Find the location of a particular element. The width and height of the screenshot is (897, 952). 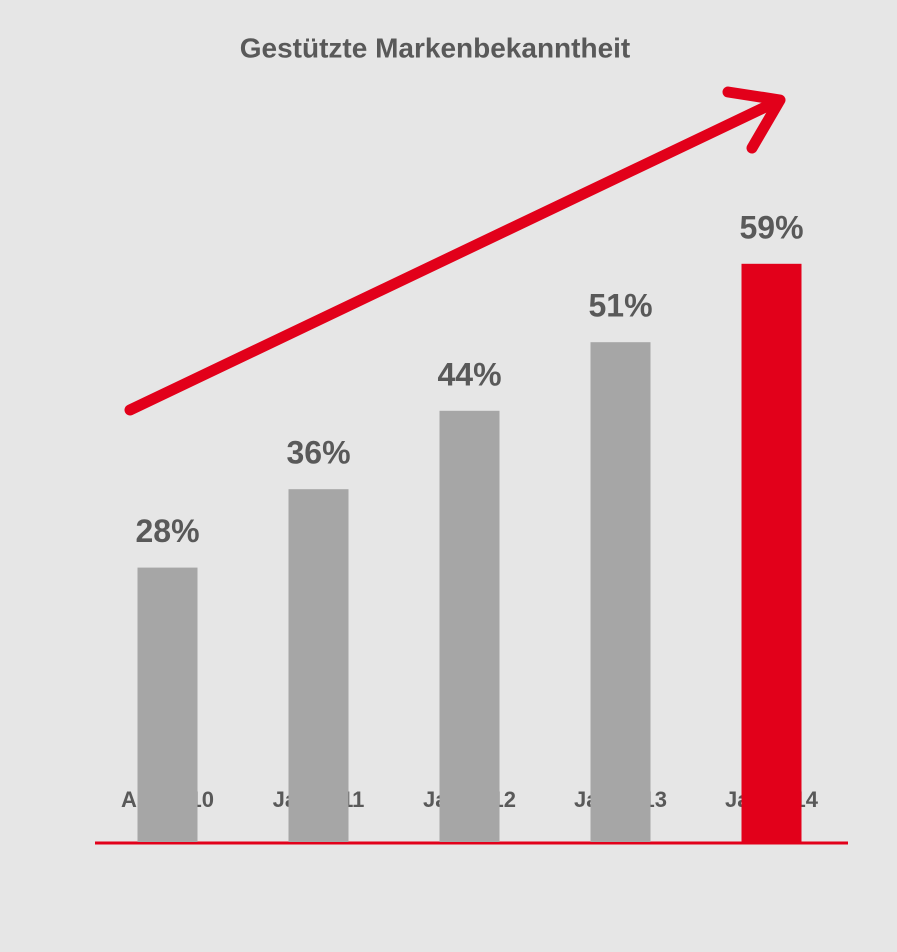

chart-title: Gestützte Markenbekanntheit is located at coordinates (435, 47).